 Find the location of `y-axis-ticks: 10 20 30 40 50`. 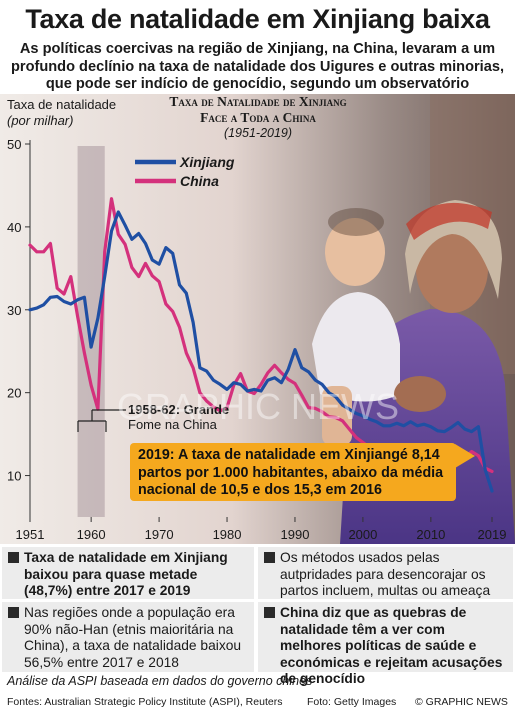

y-axis-ticks: 10 20 30 40 50 is located at coordinates (18, 310).